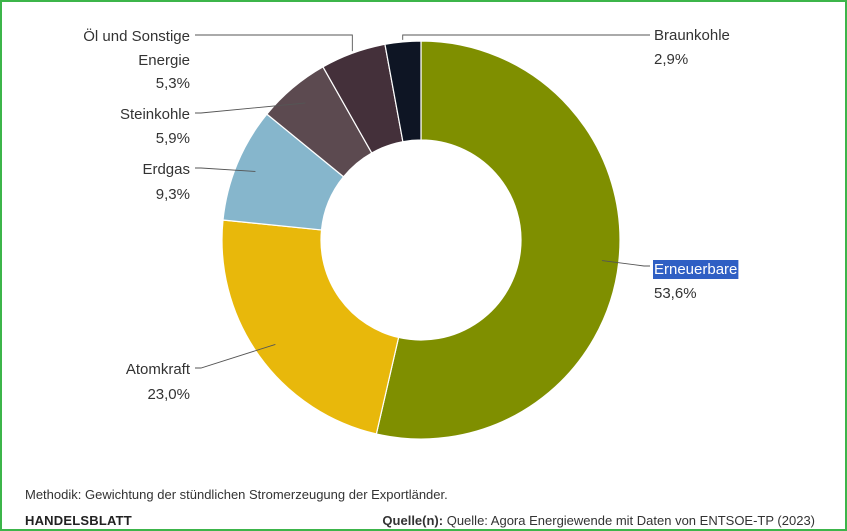  Describe the element at coordinates (625, 263) in the screenshot. I see `leader-line-erneuerbare` at that location.